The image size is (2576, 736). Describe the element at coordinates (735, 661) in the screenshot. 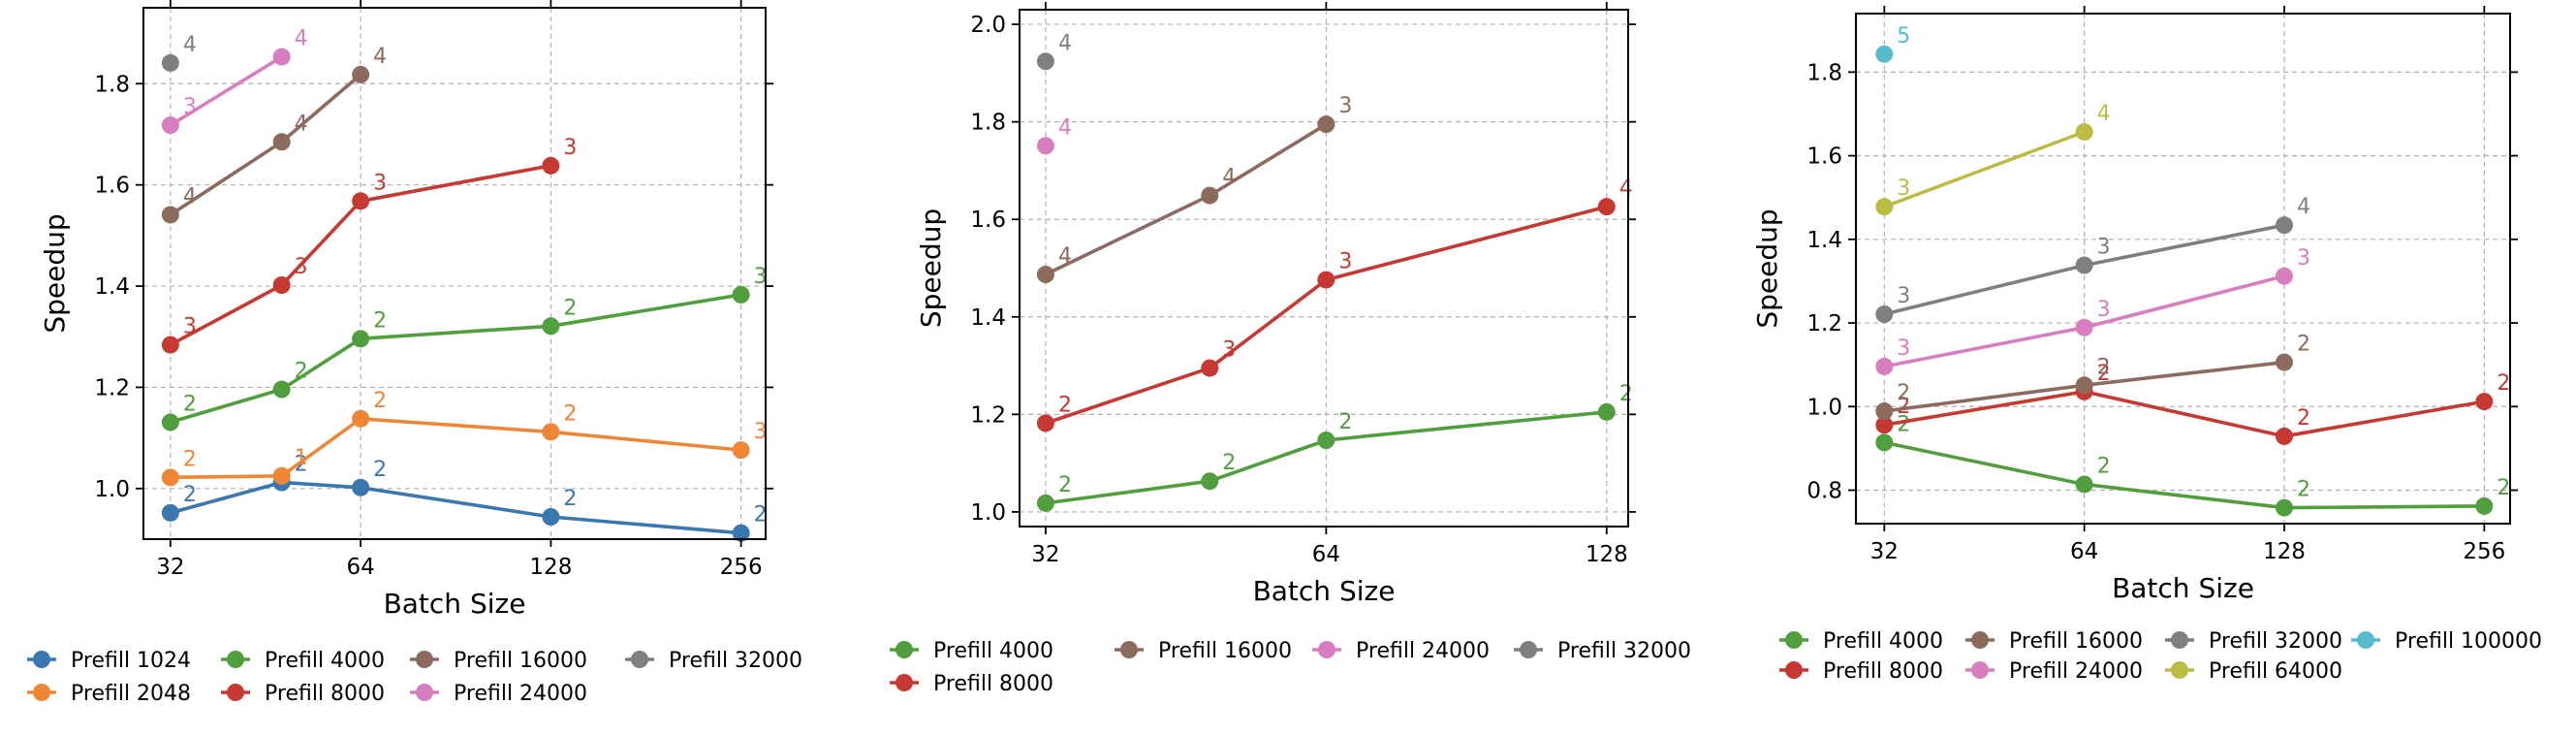

I see `legend-label: Prefill 32000` at that location.